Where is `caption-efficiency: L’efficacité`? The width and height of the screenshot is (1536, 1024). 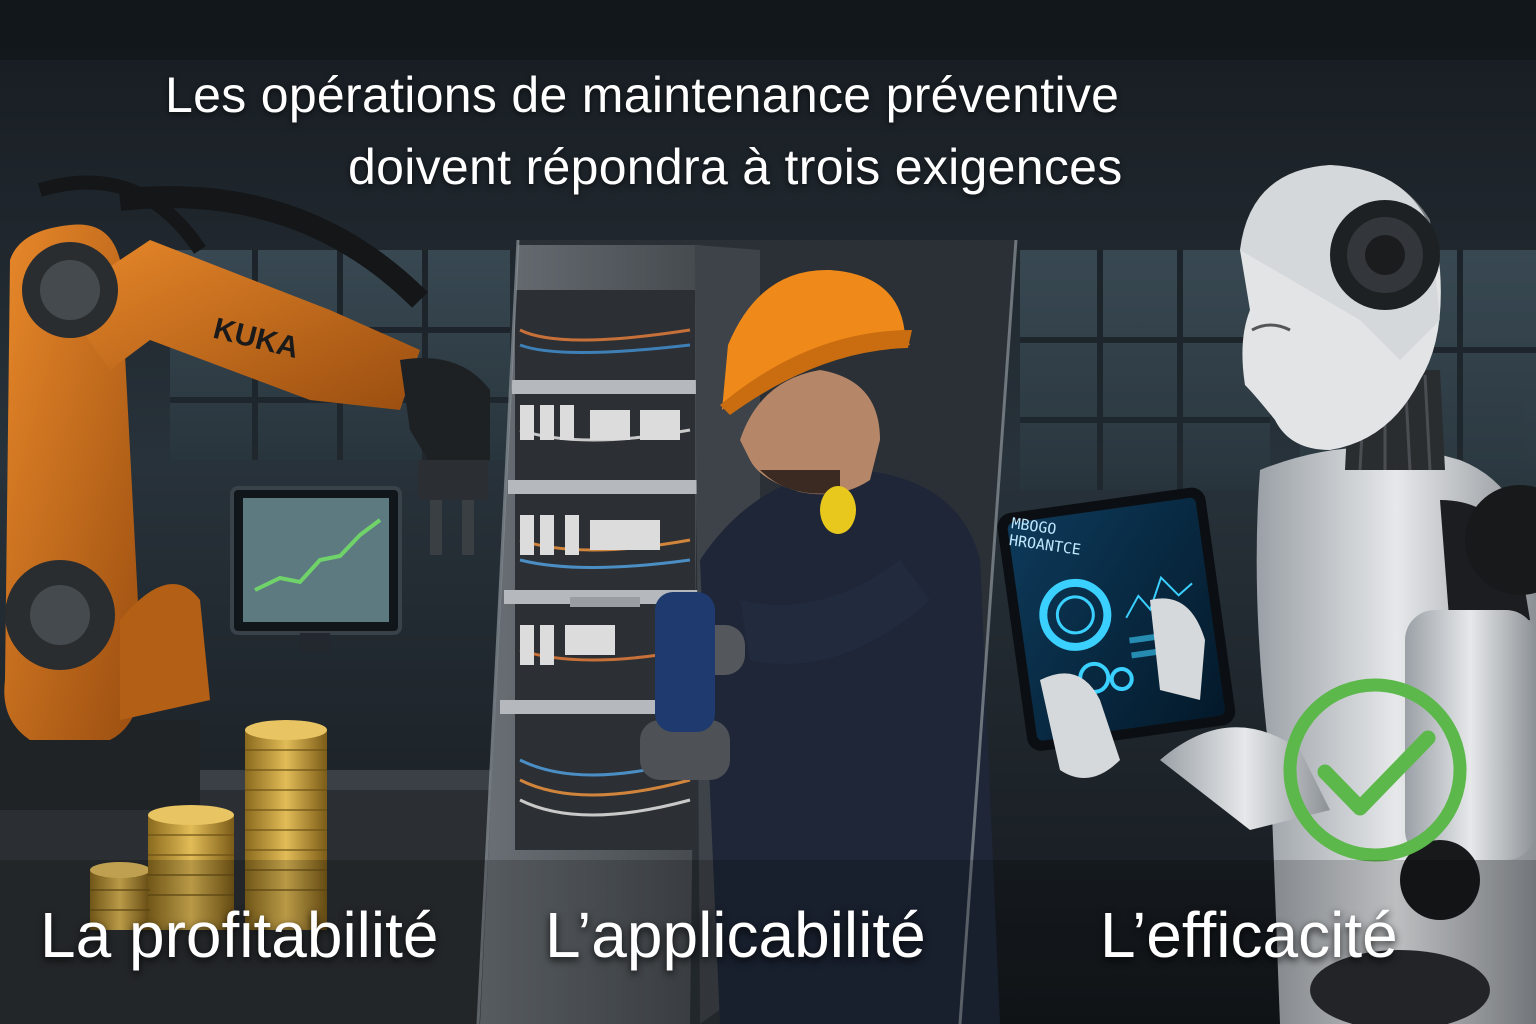
caption-efficiency: L’efficacité is located at coordinates (1249, 935).